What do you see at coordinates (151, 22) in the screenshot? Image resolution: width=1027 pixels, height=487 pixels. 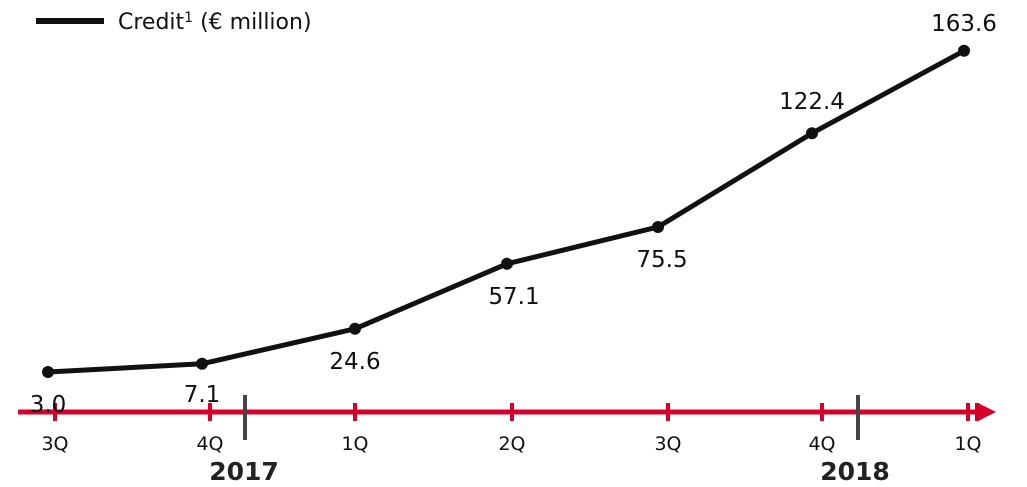 I see `legend-series-name: Credit` at bounding box center [151, 22].